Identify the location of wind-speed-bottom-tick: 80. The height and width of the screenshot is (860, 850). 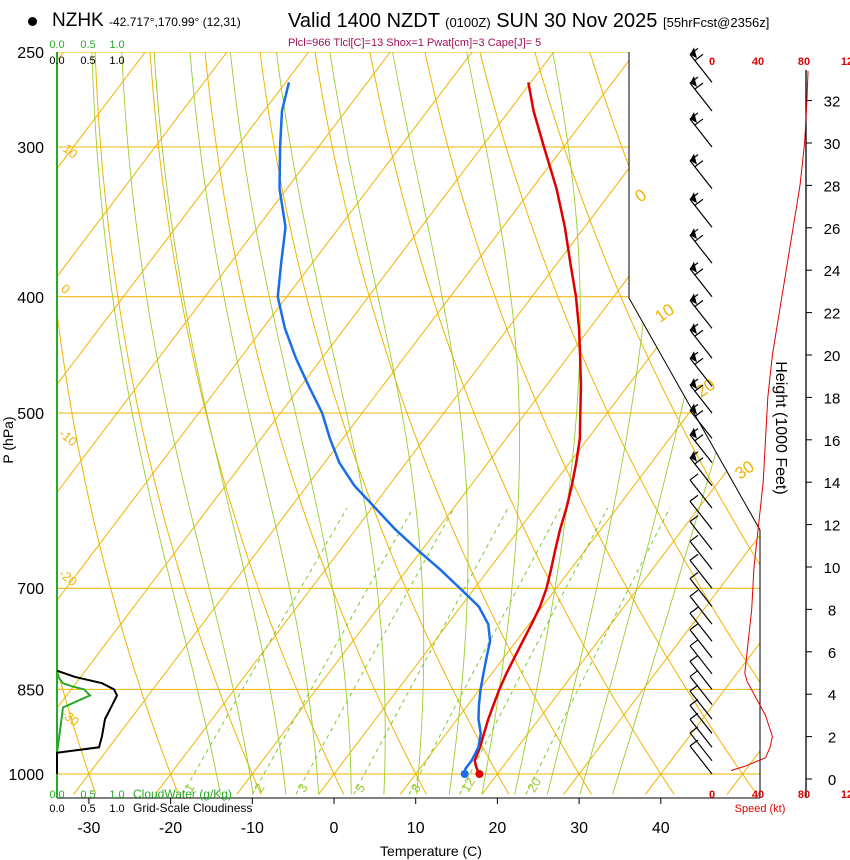
(804, 795).